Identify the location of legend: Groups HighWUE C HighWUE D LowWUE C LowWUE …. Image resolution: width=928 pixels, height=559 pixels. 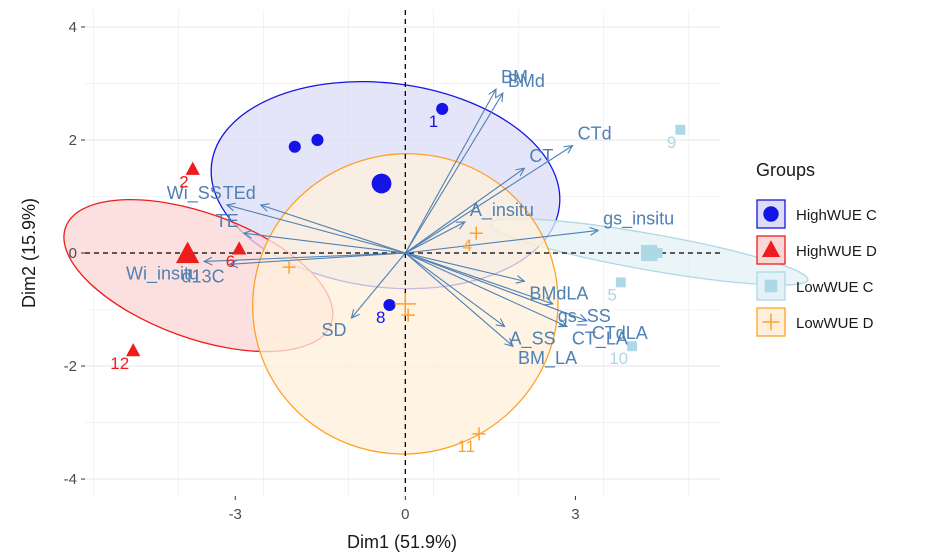
(816, 248).